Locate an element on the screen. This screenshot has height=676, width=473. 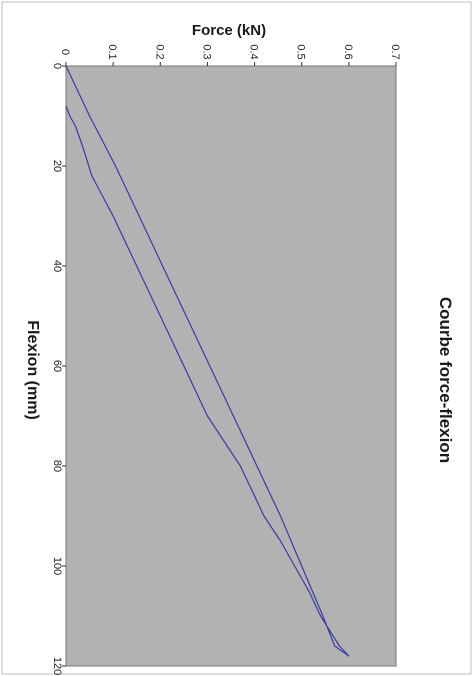
x-tick-label: 120 is located at coordinates (57, 666).